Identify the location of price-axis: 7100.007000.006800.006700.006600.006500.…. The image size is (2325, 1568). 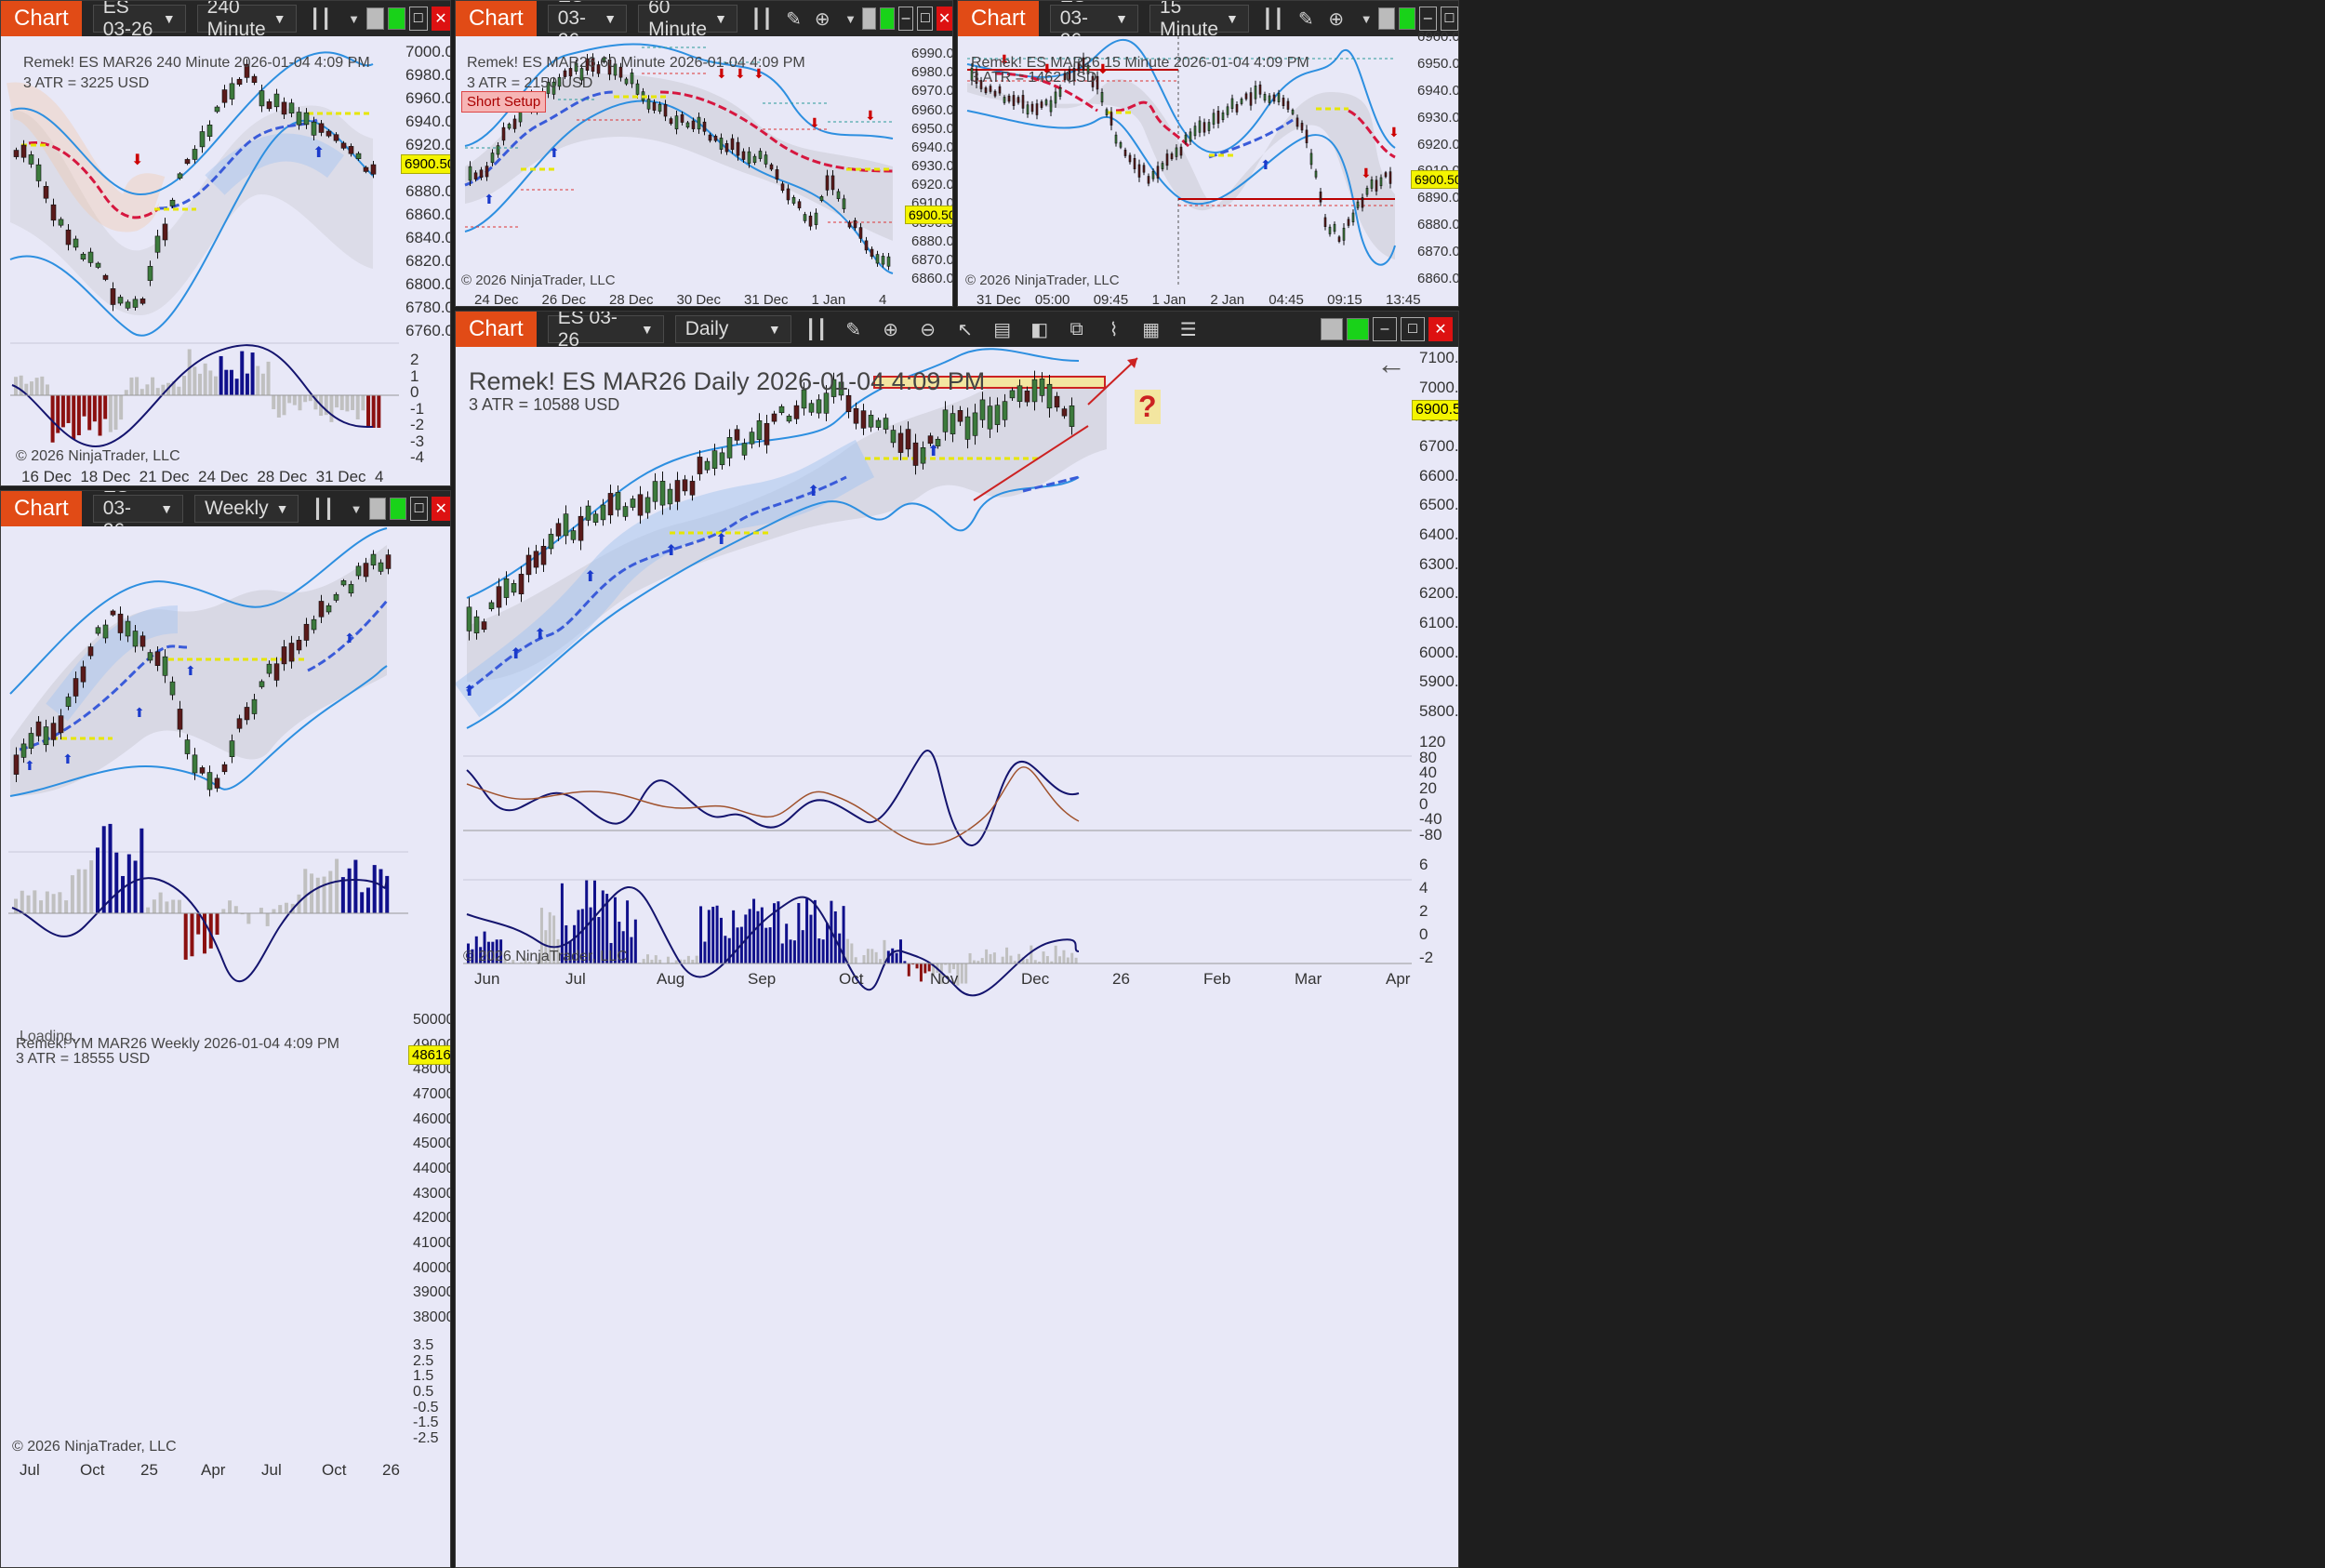
(1438, 535).